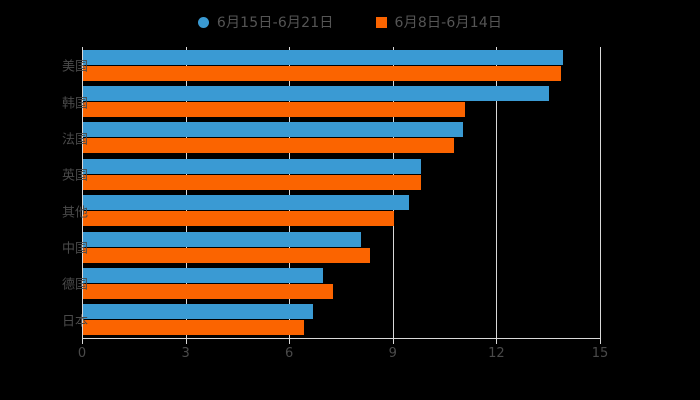 Image resolution: width=700 pixels, height=400 pixels. What do you see at coordinates (289, 353) in the screenshot?
I see `x-axis-tick-label: 6` at bounding box center [289, 353].